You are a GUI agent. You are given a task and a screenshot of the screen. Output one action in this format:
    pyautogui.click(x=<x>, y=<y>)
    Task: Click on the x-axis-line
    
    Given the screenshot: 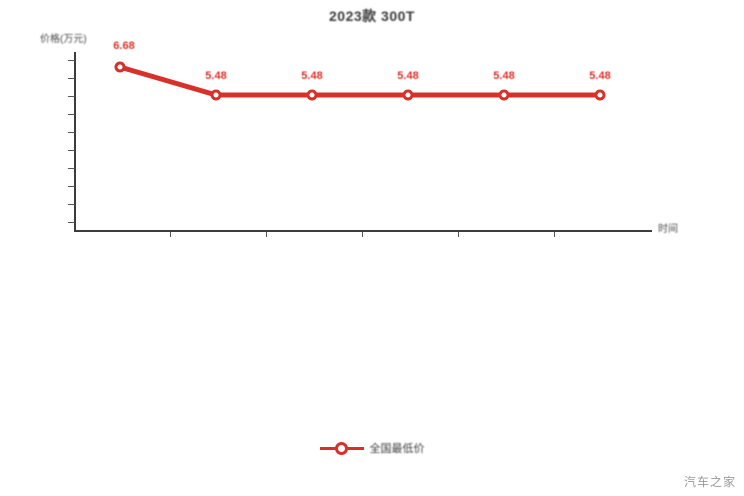 What is the action you would take?
    pyautogui.click(x=363, y=231)
    